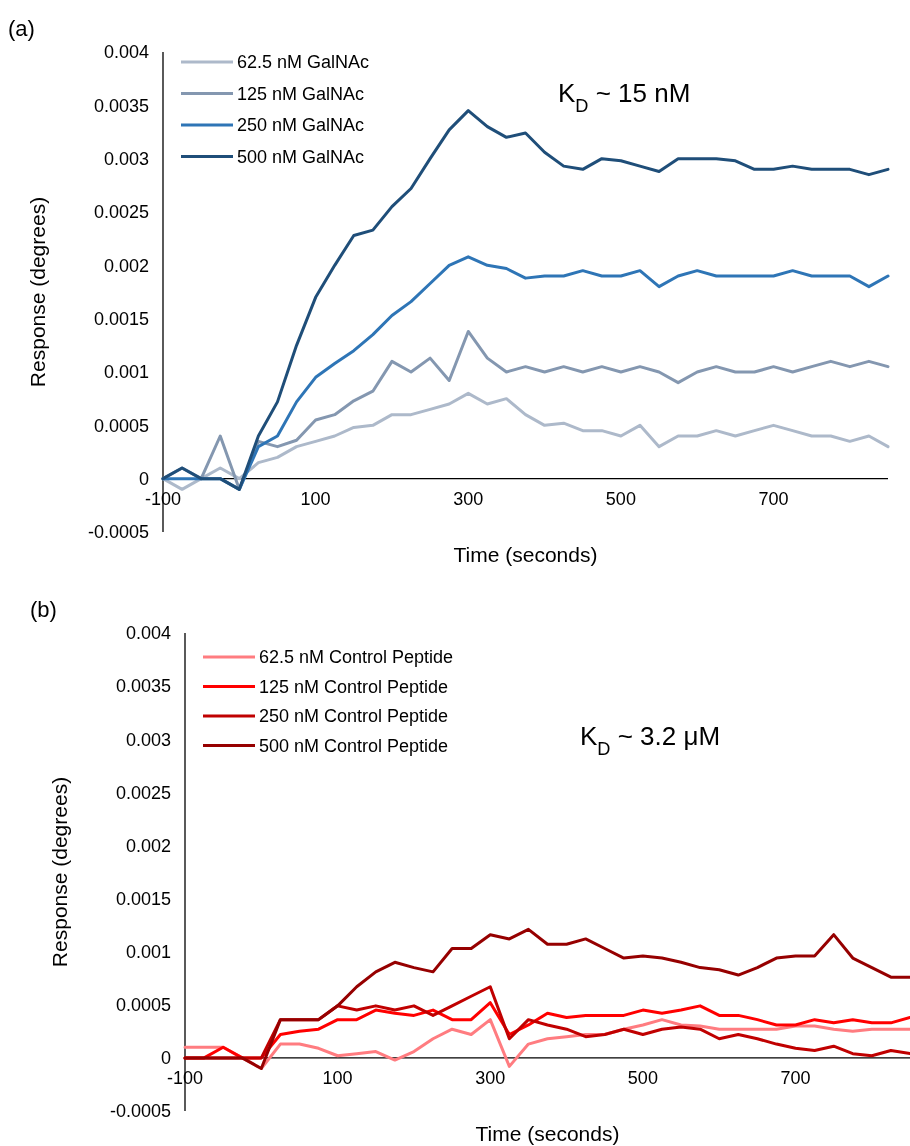  I want to click on legend-label: 62.5 nM Control Peptide, so click(356, 657).